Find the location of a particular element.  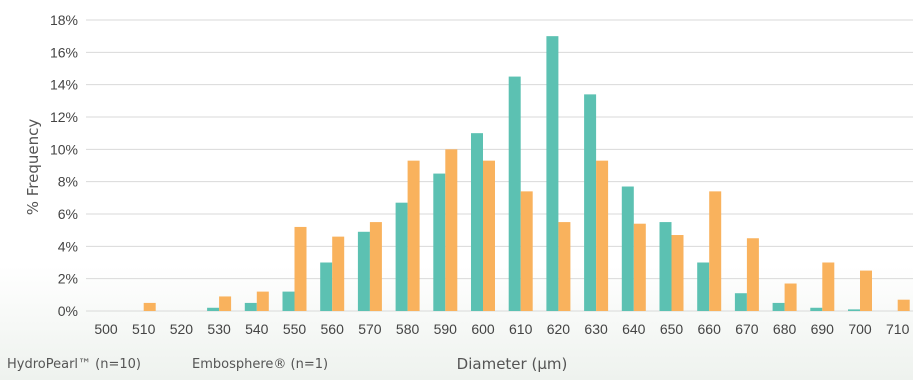

x-tick-label: 710 is located at coordinates (898, 329).